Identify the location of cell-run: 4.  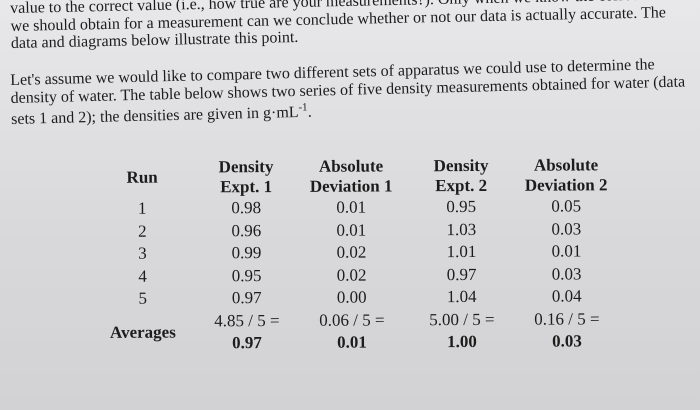
(142, 276).